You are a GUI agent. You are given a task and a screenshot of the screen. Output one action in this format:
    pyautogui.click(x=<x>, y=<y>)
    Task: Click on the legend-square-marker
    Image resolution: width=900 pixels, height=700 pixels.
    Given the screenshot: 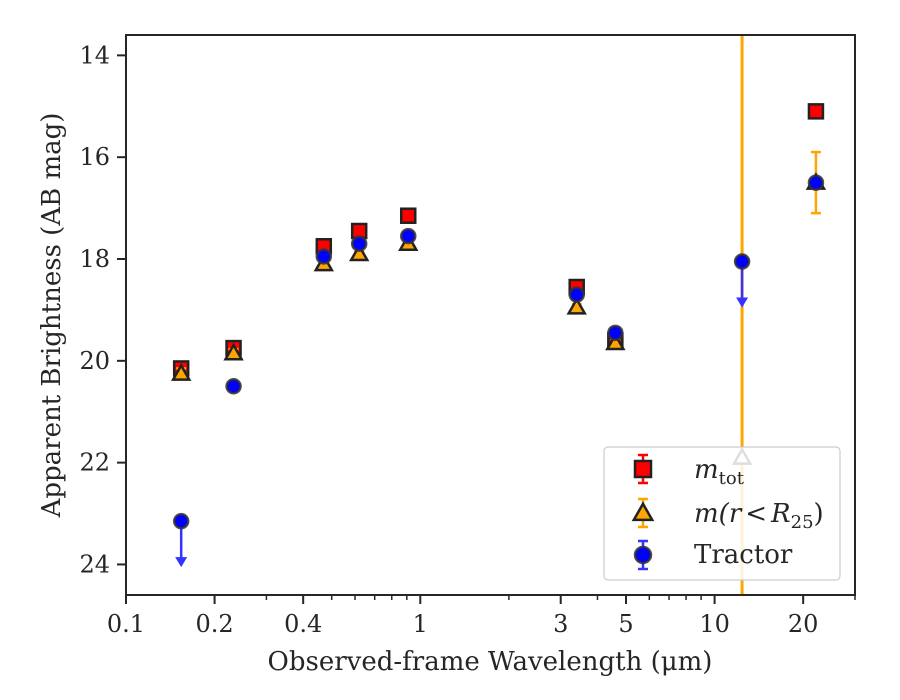 What is the action you would take?
    pyautogui.click(x=643, y=469)
    